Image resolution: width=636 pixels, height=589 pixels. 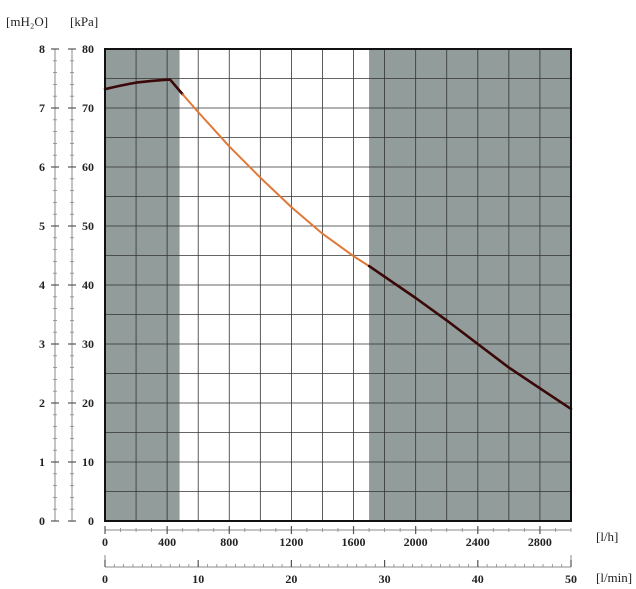 What do you see at coordinates (42, 521) in the screenshot?
I see `y-tick-label-mh2o: 0` at bounding box center [42, 521].